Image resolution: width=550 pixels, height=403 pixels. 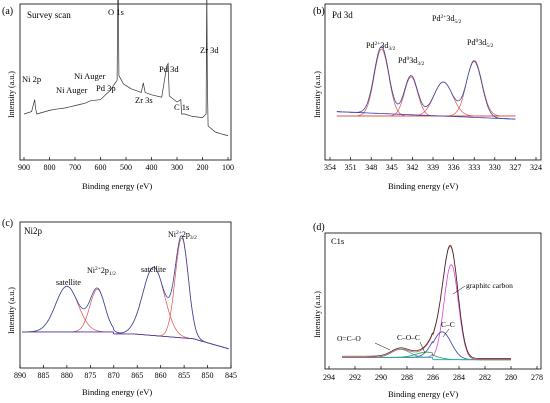 What do you see at coordinates (489, 285) in the screenshot?
I see `c1s-peak-label-1: graphitc carbon` at bounding box center [489, 285].